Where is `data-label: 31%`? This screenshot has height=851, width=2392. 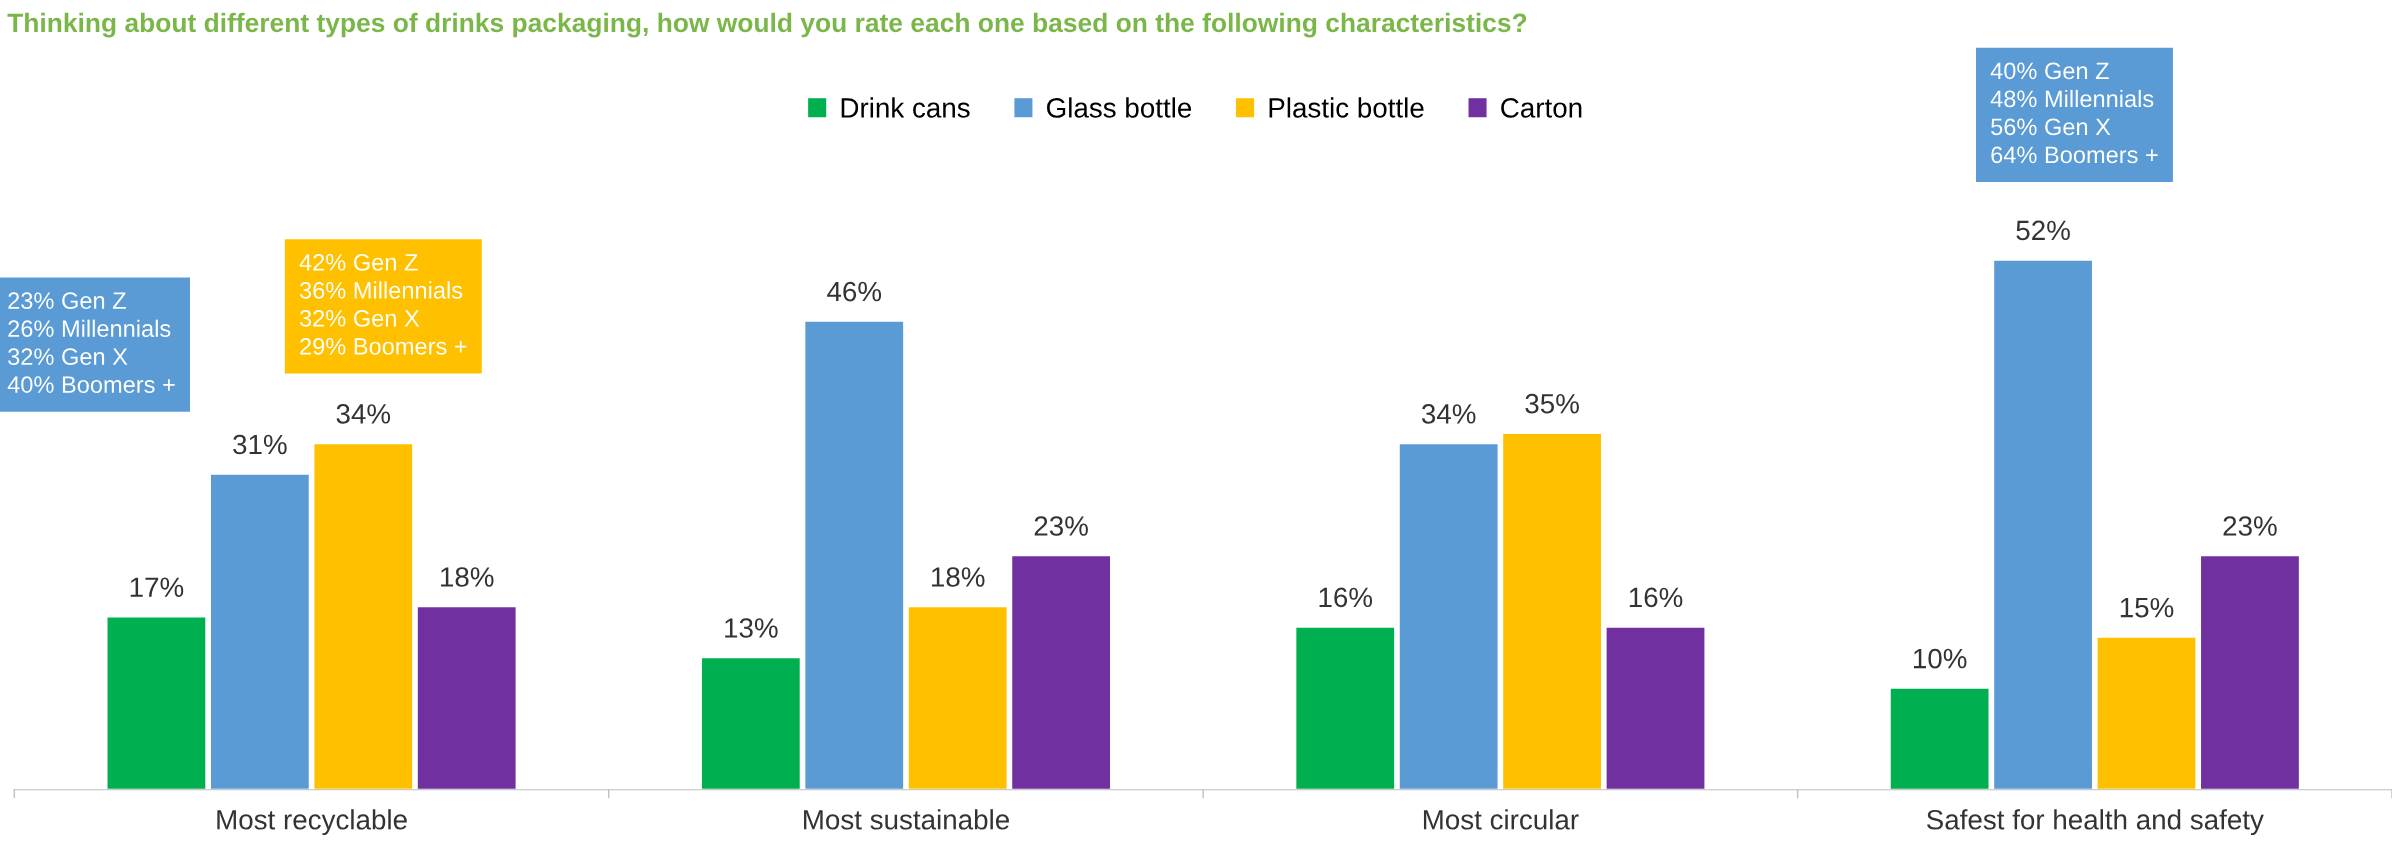 data-label: 31% is located at coordinates (260, 444).